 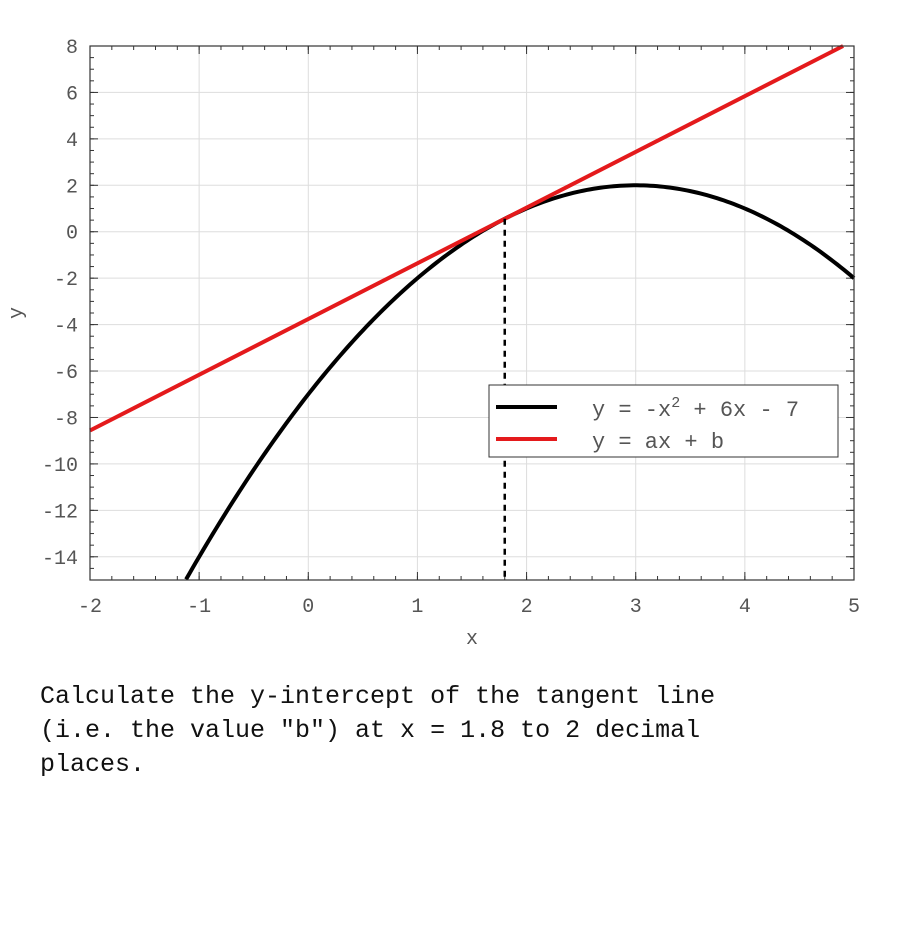 What do you see at coordinates (60, 559) in the screenshot?
I see `y-tick-label: -14` at bounding box center [60, 559].